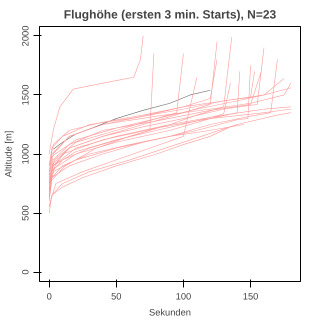  I want to click on y-tick-label: 1000, so click(25, 154).